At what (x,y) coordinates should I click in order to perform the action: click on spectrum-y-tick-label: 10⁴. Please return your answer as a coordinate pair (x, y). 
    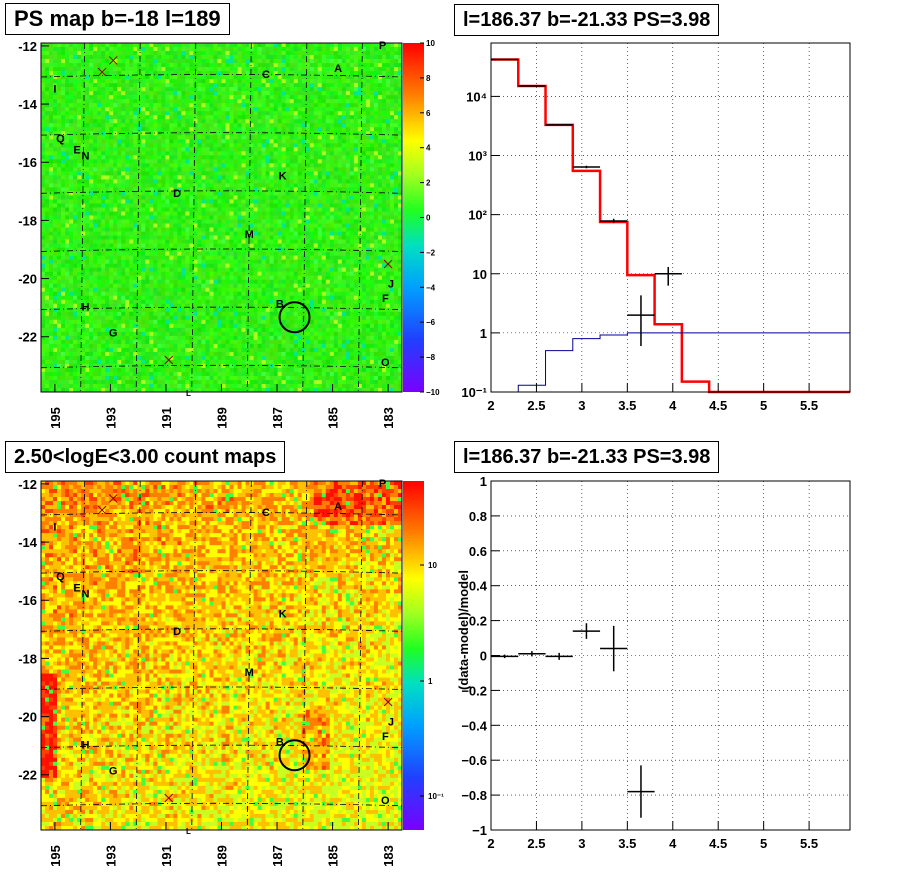
    Looking at the image, I should click on (476, 96).